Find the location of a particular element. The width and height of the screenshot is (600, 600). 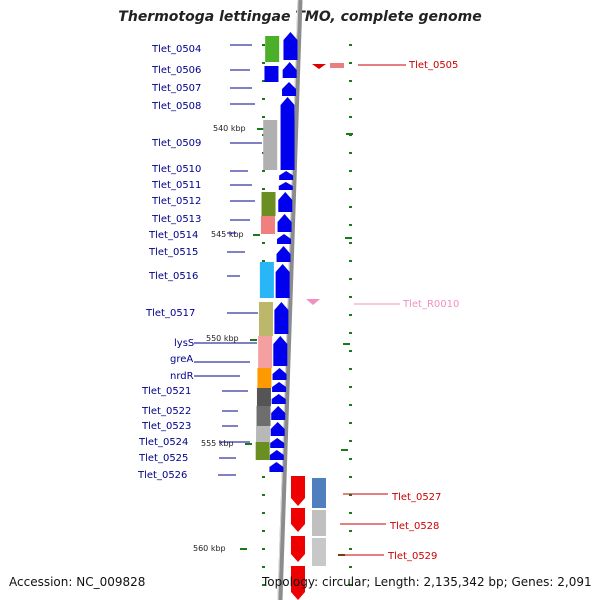

left-gene-label: Tlet_0506 is located at coordinates (176, 70).